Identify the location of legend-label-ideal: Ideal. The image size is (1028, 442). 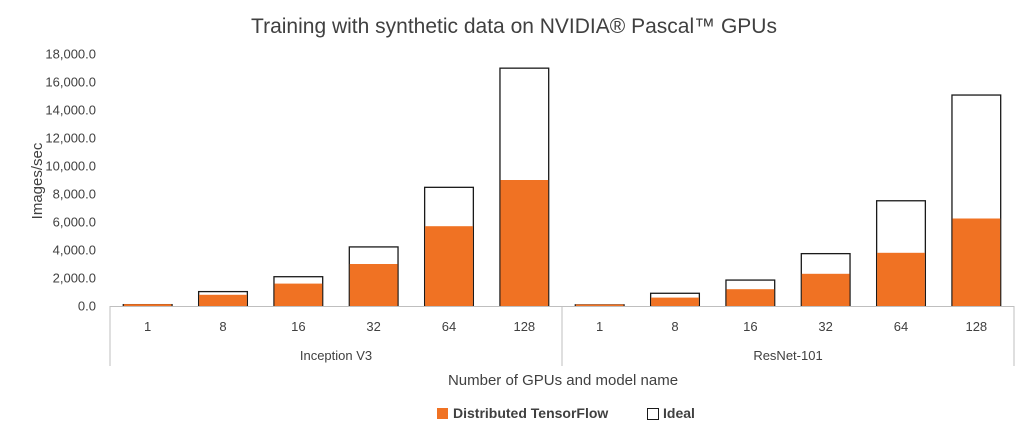
(679, 413).